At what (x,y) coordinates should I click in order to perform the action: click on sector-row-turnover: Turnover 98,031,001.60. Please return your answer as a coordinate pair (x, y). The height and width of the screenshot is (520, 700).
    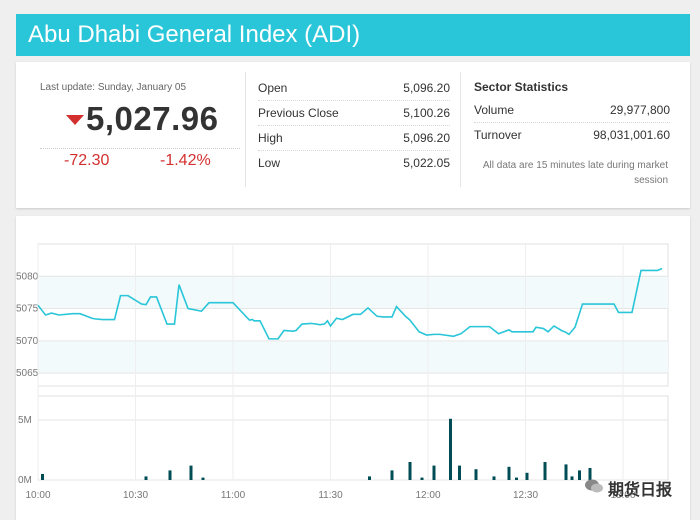
    Looking at the image, I should click on (572, 135).